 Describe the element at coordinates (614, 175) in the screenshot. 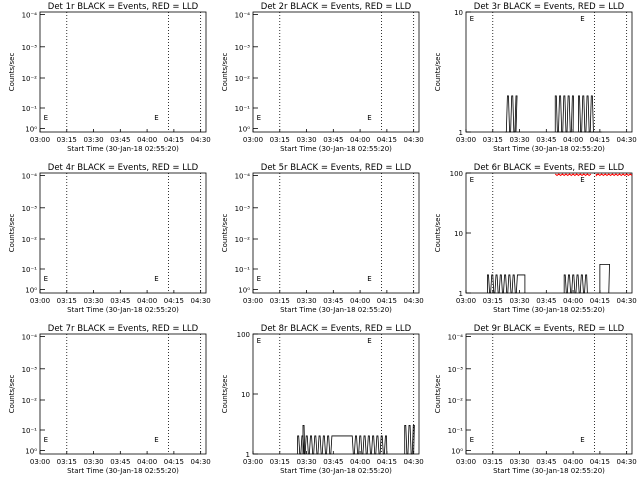

I see `lld-trace` at that location.